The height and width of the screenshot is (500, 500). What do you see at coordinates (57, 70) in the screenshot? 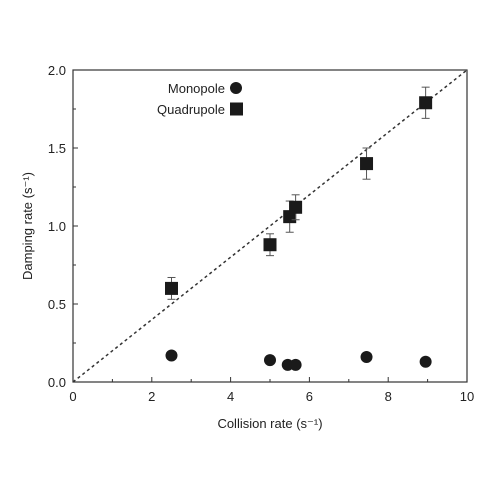
I see `y-tick-label: 2.0` at bounding box center [57, 70].